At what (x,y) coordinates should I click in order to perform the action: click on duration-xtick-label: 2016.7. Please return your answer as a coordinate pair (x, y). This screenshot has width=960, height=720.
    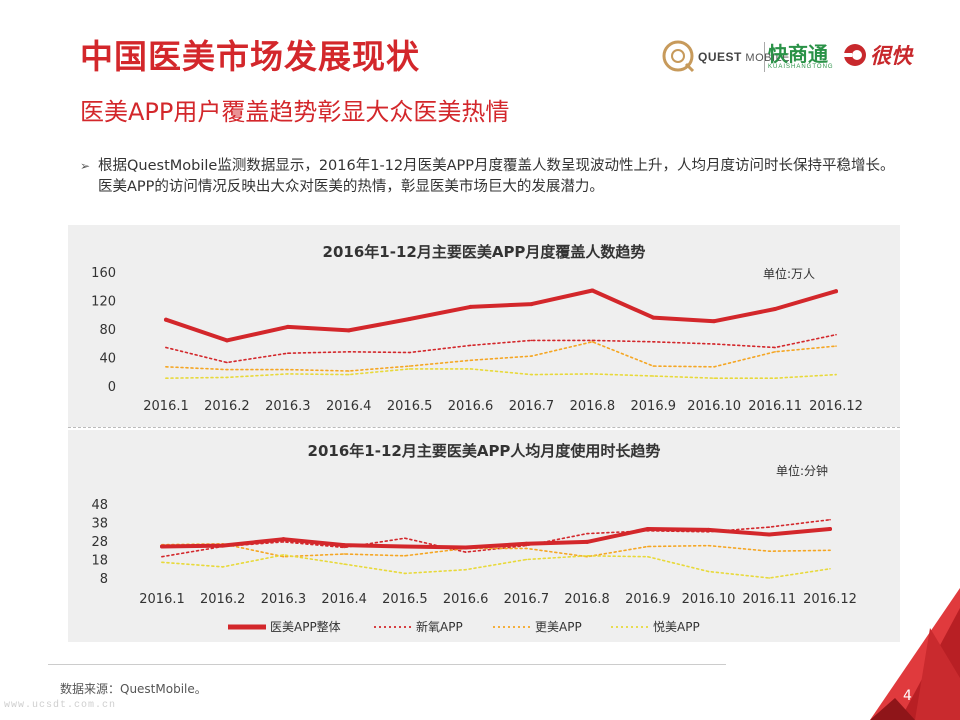
    Looking at the image, I should click on (527, 599).